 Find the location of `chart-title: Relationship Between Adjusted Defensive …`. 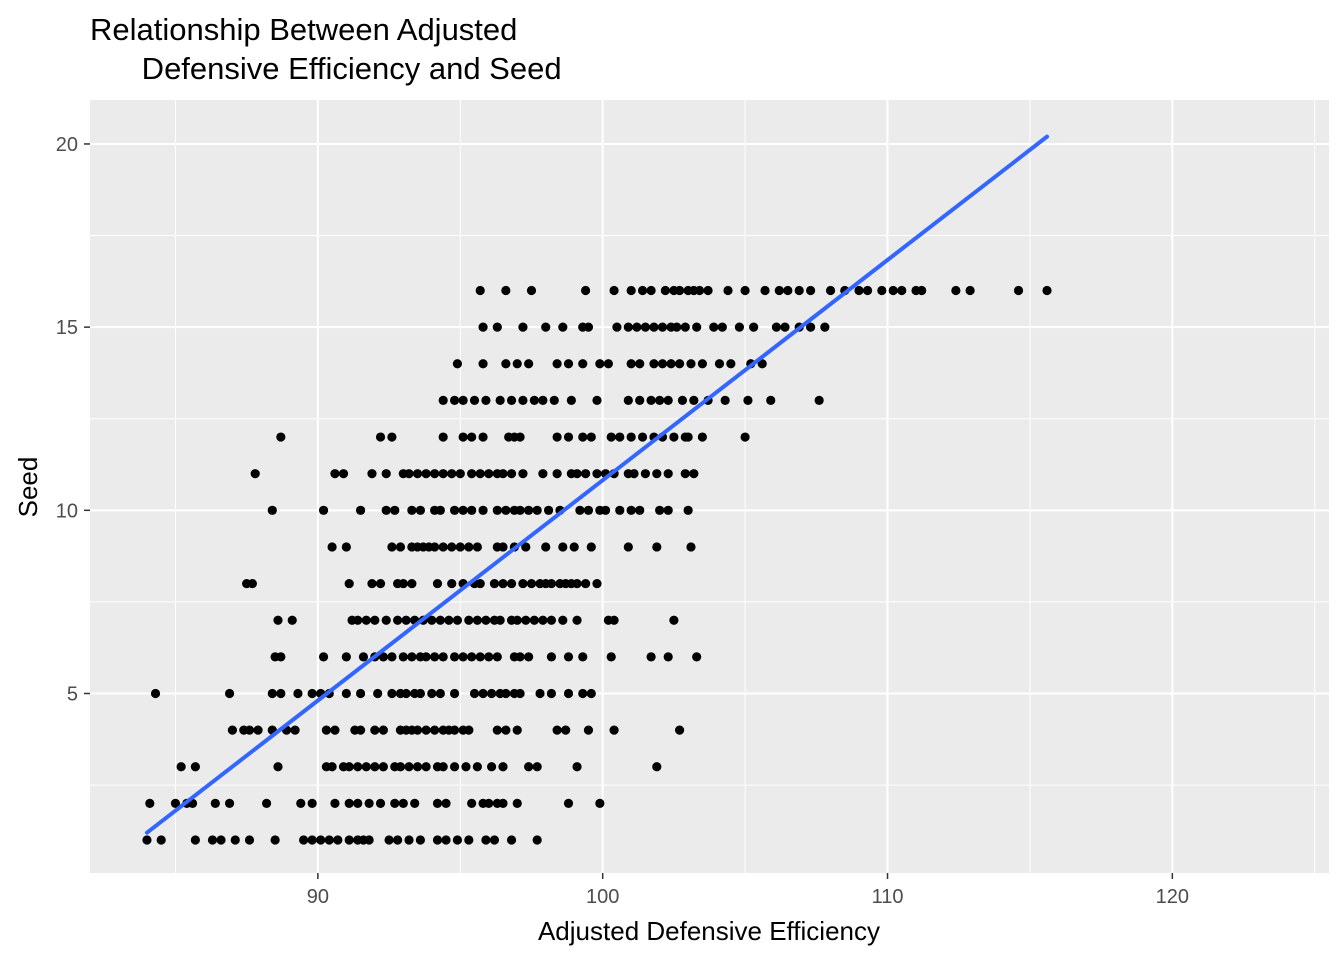

chart-title: Relationship Between Adjusted Defensive … is located at coordinates (326, 49).